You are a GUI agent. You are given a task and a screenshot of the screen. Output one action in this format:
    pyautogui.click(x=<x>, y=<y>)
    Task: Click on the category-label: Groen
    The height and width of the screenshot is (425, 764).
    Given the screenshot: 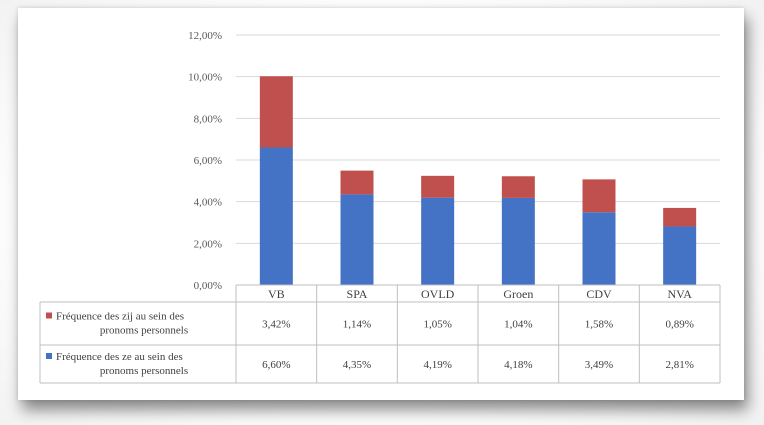 What is the action you would take?
    pyautogui.click(x=518, y=294)
    